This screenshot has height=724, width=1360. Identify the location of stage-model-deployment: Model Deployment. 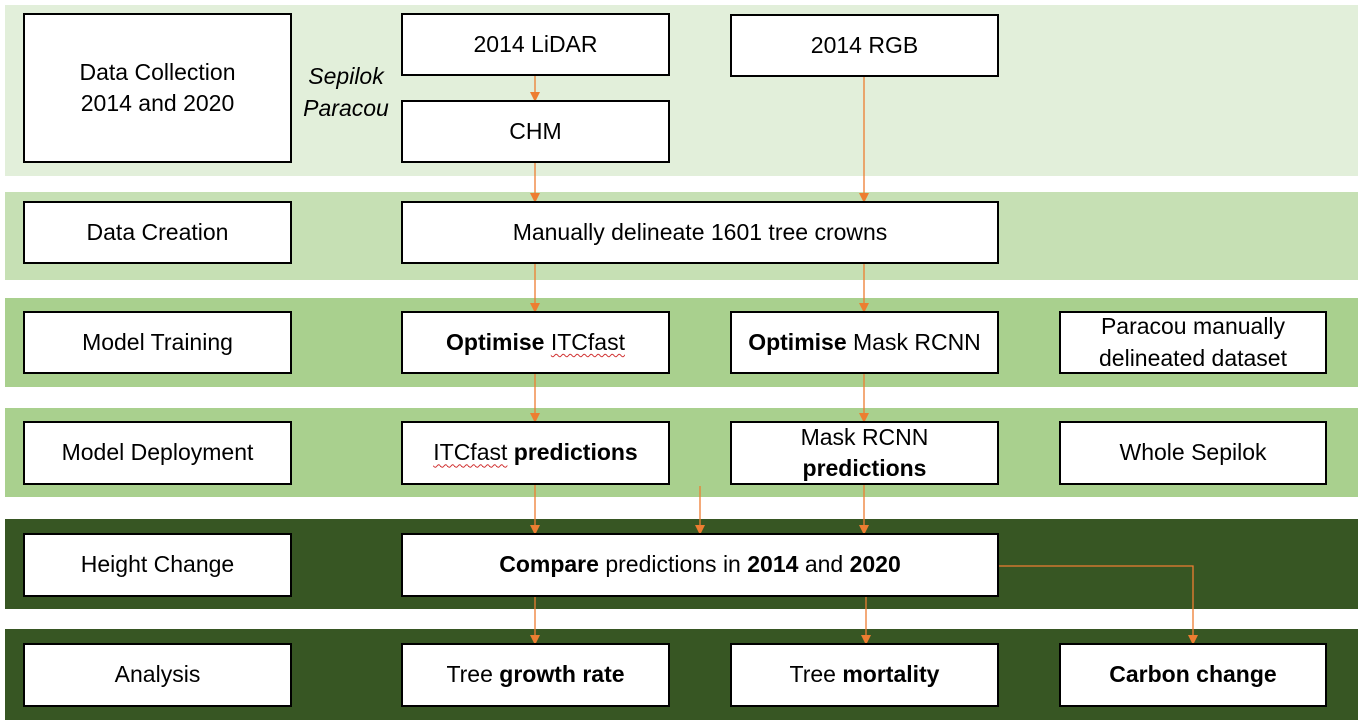
(157, 453).